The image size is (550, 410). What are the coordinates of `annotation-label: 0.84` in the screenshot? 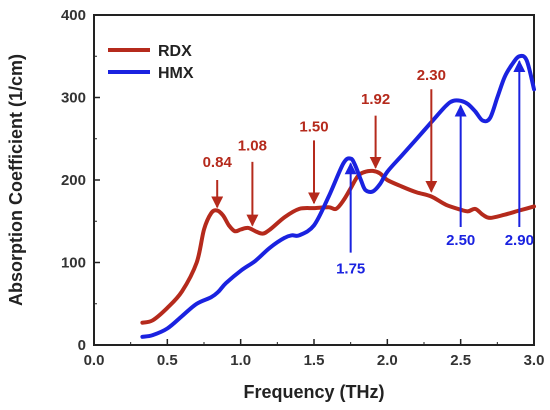 It's located at (218, 162).